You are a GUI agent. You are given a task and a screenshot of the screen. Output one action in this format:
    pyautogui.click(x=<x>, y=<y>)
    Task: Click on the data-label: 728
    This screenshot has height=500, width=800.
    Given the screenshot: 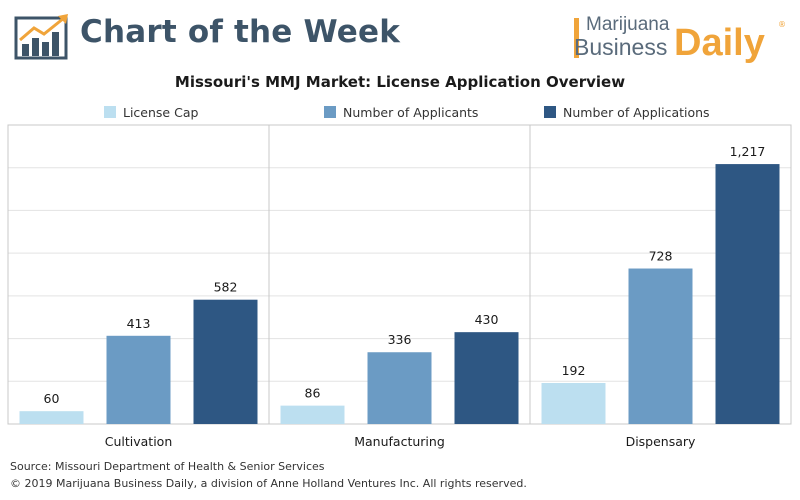 What is the action you would take?
    pyautogui.click(x=661, y=256)
    